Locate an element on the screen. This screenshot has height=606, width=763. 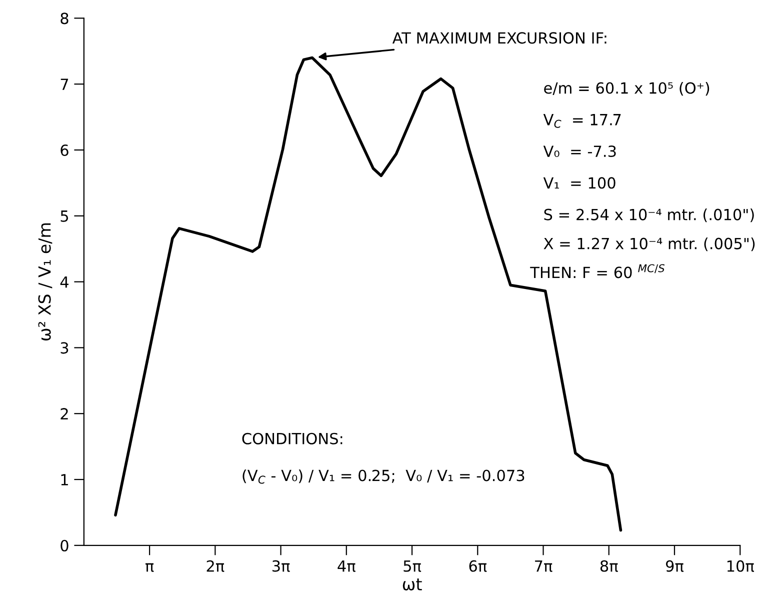
y-tick-label: 8 is located at coordinates (64, 18).